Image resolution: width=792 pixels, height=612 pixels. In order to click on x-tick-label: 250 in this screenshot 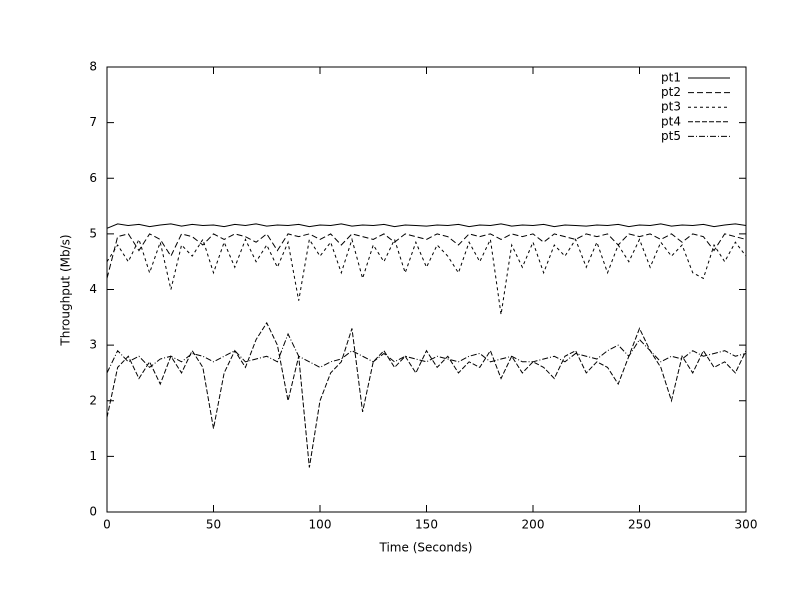, I will do `click(639, 525)`.